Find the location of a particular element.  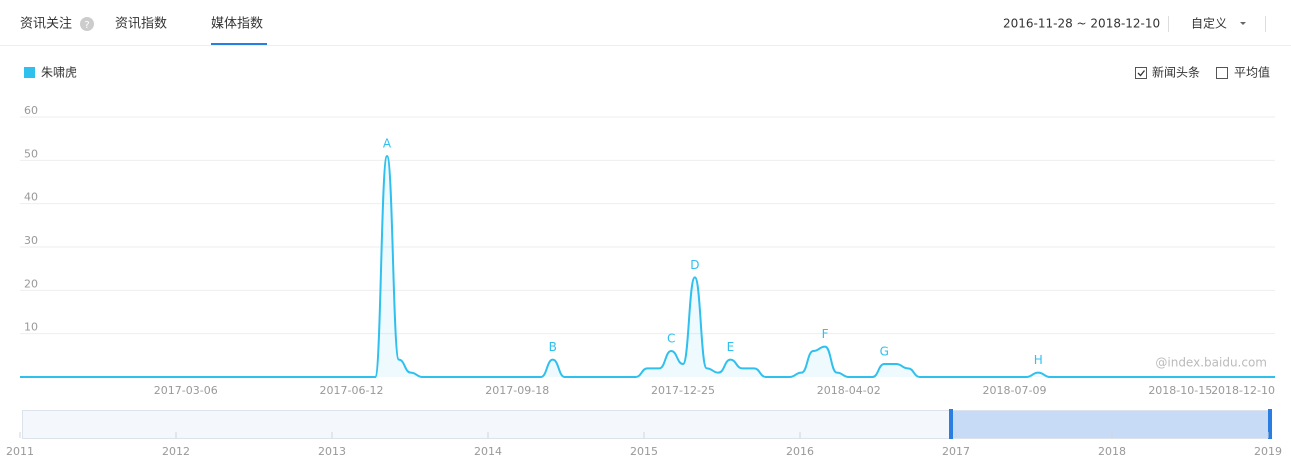

y-tick-label: 60 is located at coordinates (31, 110).